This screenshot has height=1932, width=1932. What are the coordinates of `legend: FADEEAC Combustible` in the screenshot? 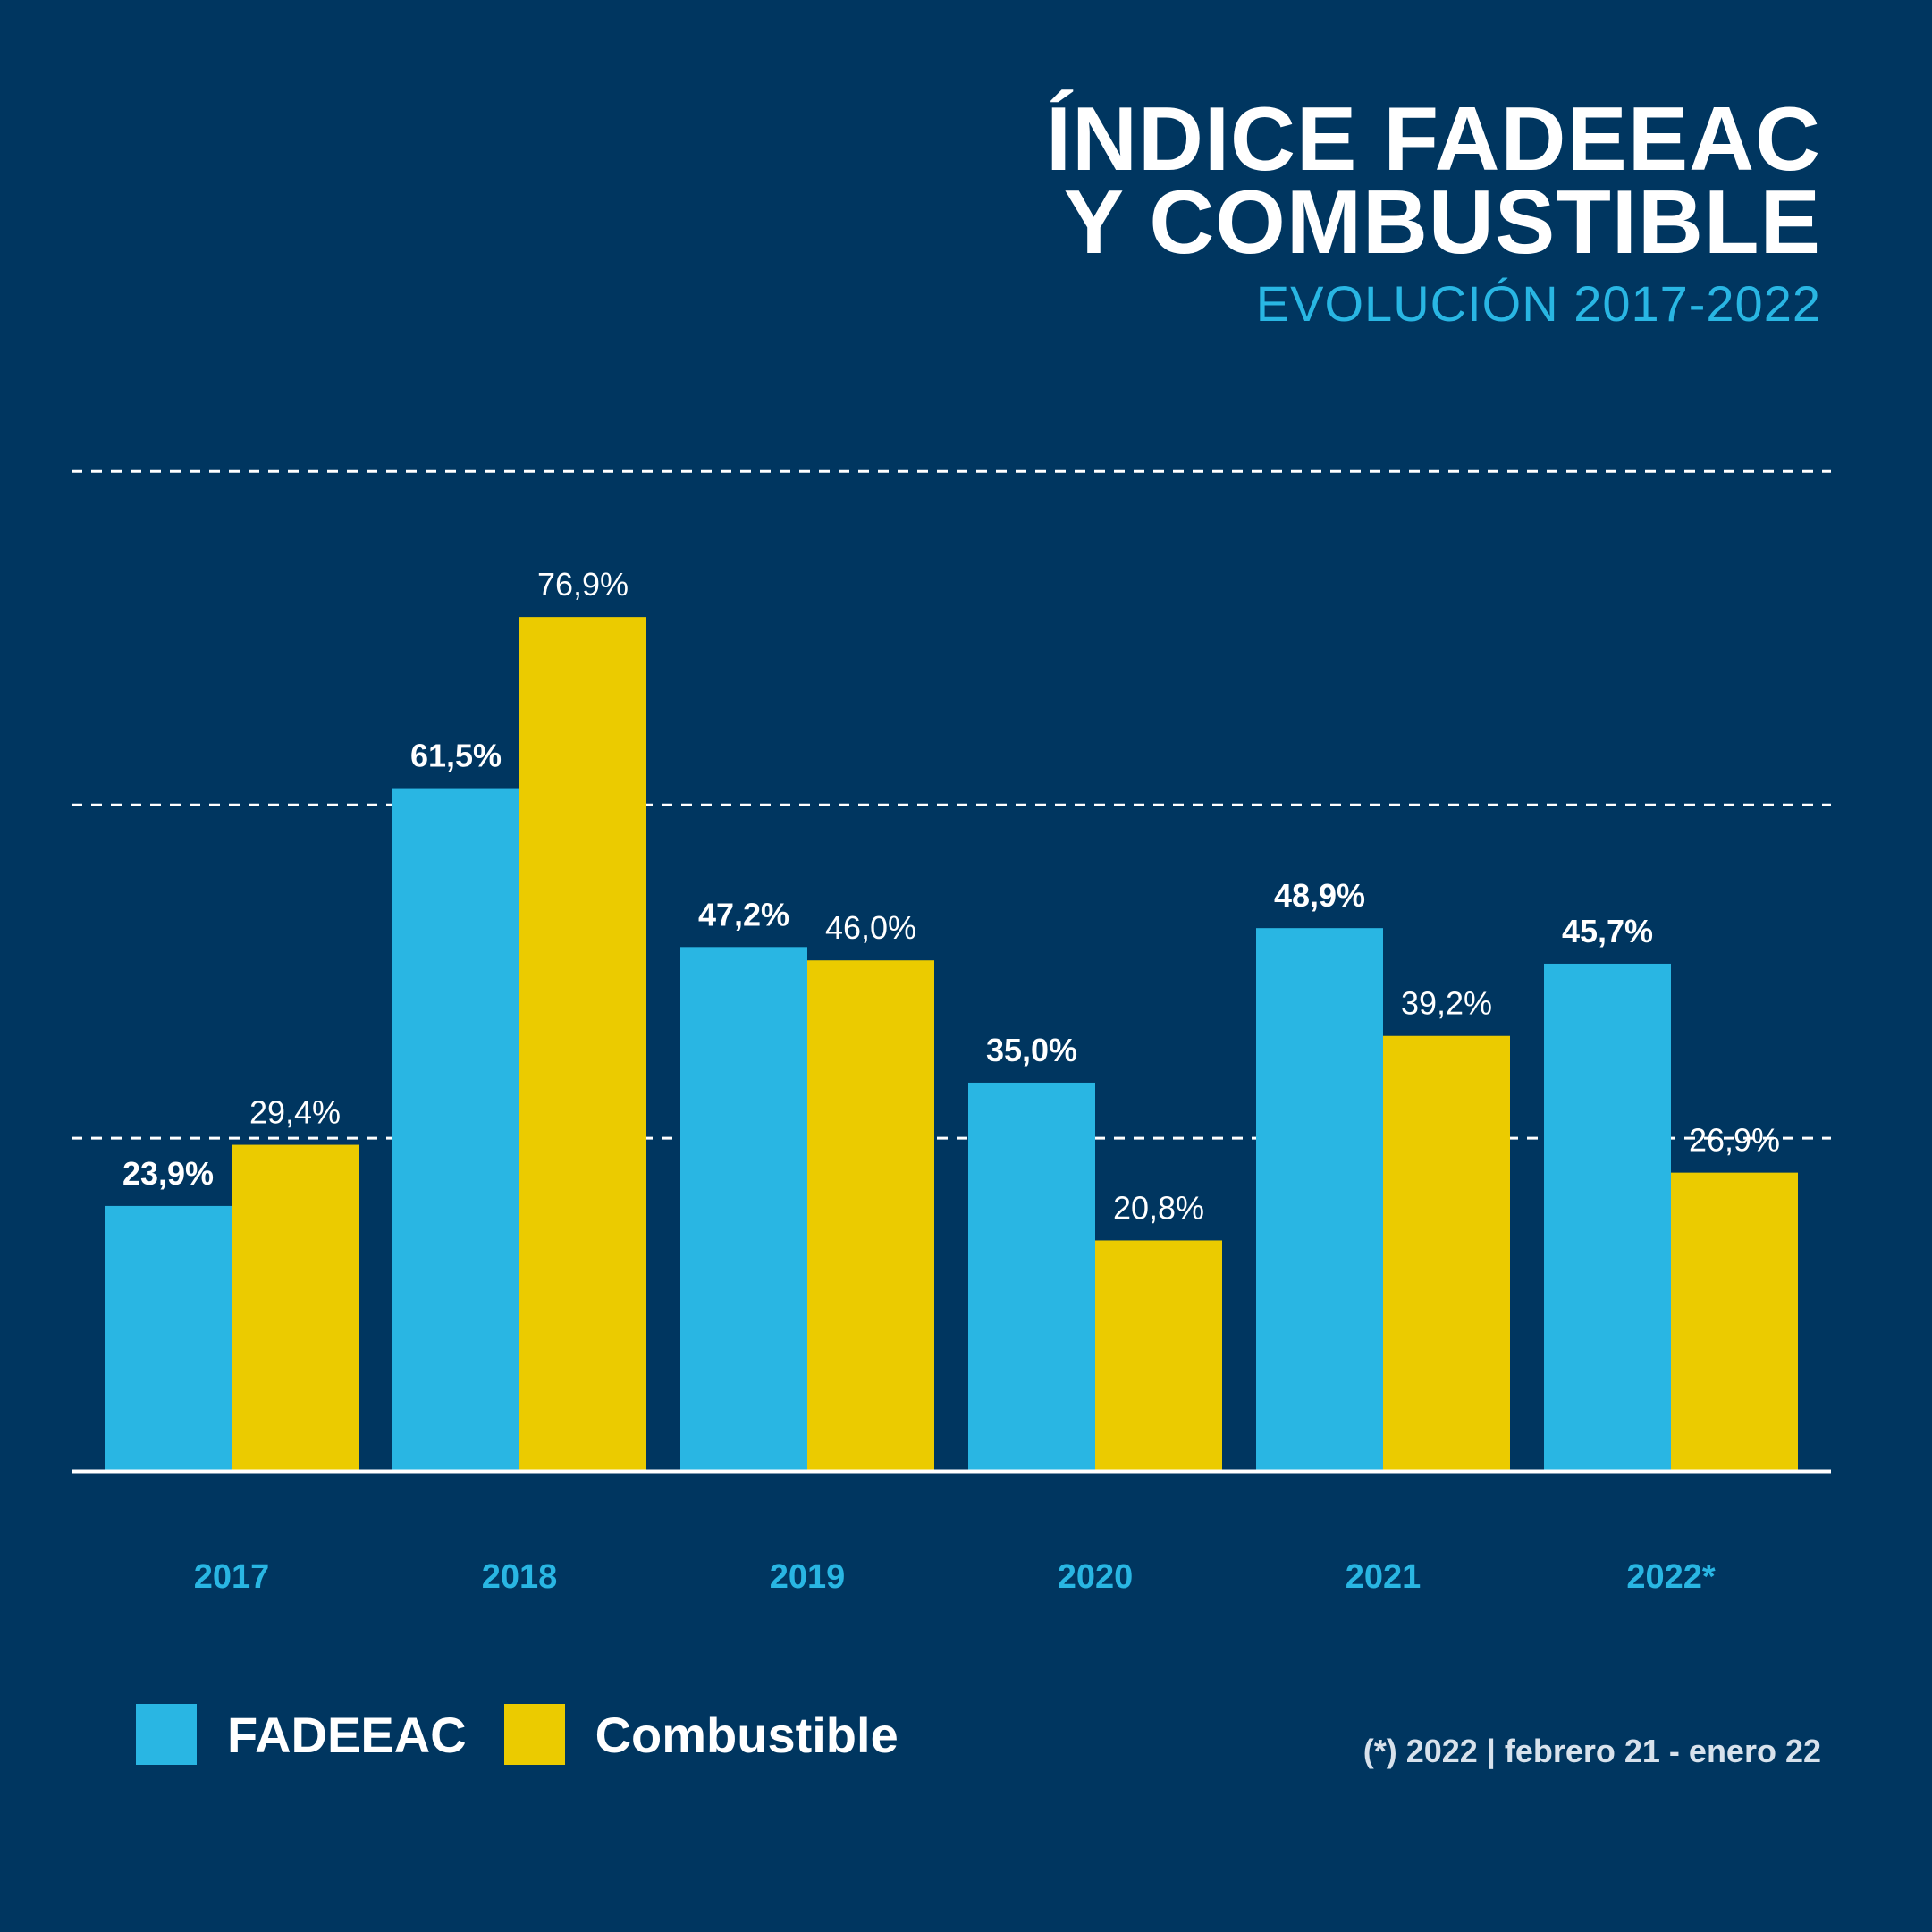 It's located at (536, 1734).